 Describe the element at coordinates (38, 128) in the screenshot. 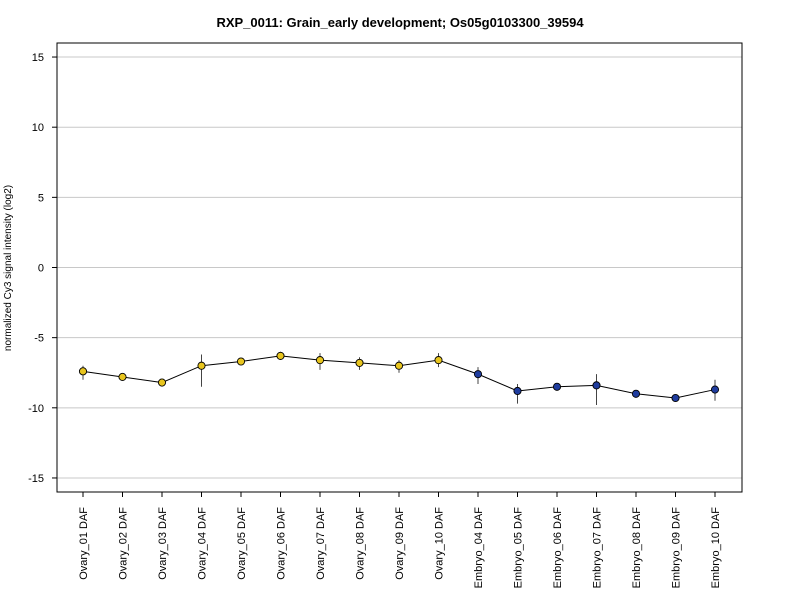

I see `y-tick-label-5: 10` at that location.